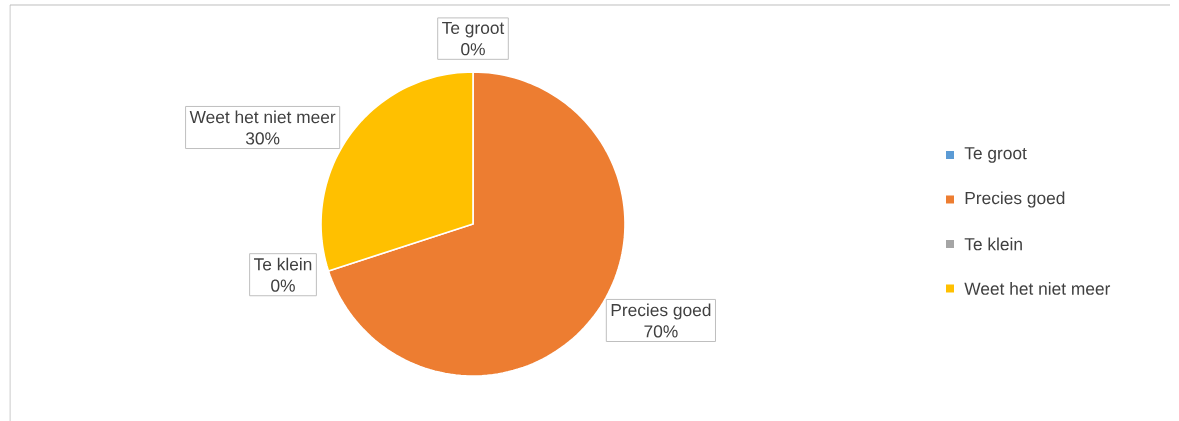 The height and width of the screenshot is (421, 1179). I want to click on legend-label: Precies goed, so click(1015, 199).